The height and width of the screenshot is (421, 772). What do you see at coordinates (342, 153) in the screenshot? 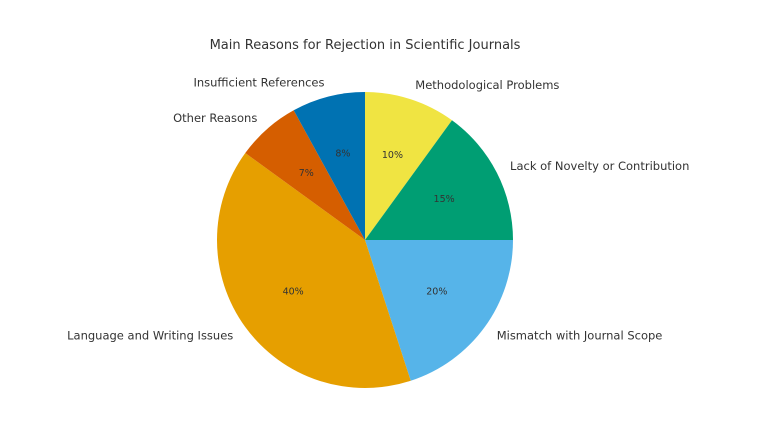
I see `pct-label-insufficient-references: 8%` at bounding box center [342, 153].